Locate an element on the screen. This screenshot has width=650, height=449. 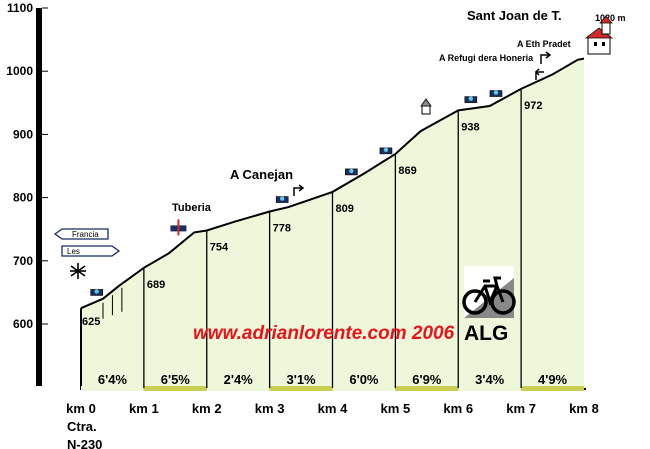
watermark-text: www.adrianlorente.com 2006 is located at coordinates (324, 333).